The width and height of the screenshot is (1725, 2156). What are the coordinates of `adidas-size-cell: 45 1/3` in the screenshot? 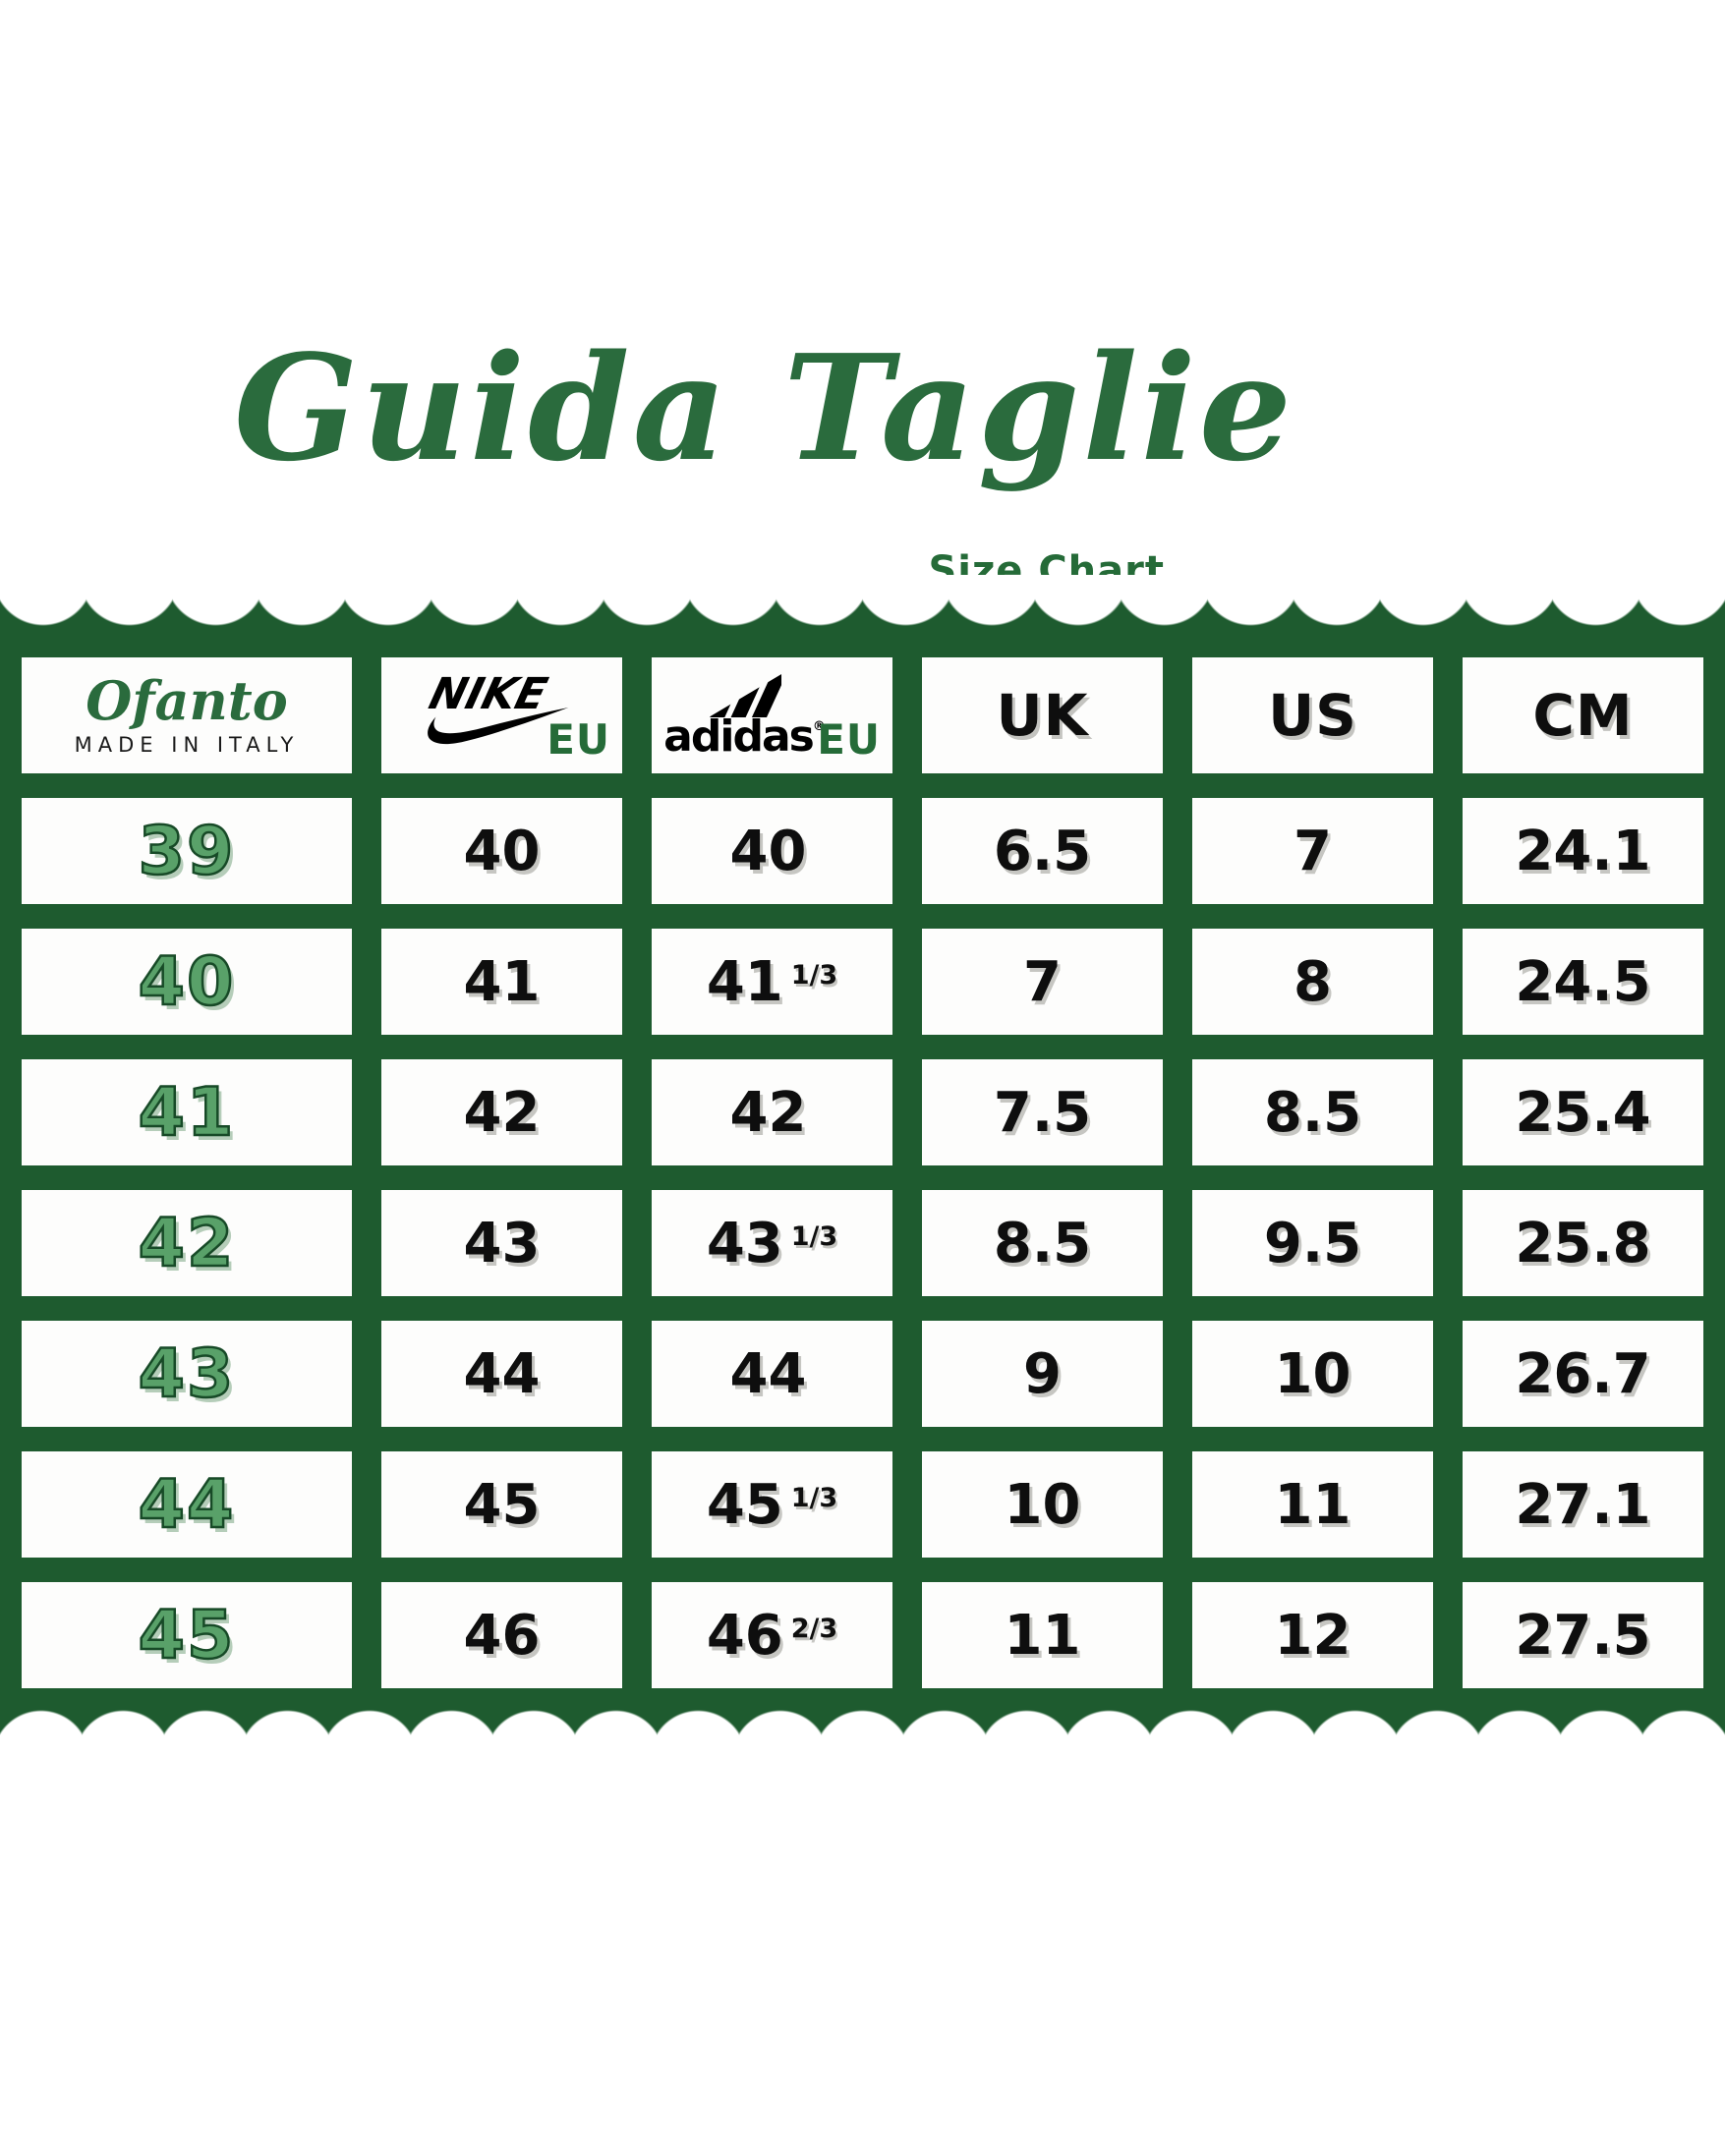 It's located at (772, 1504).